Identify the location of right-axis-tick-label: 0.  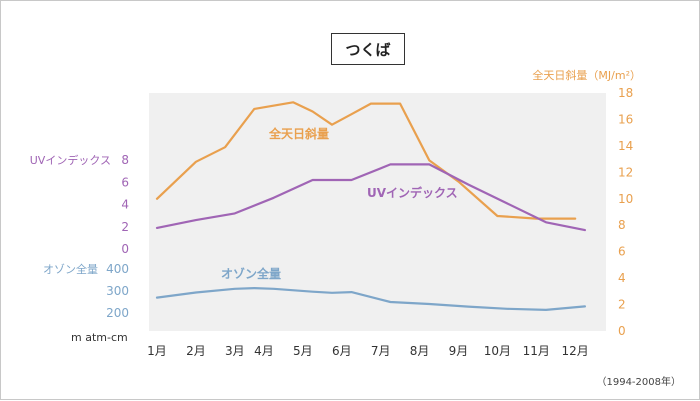
(622, 331).